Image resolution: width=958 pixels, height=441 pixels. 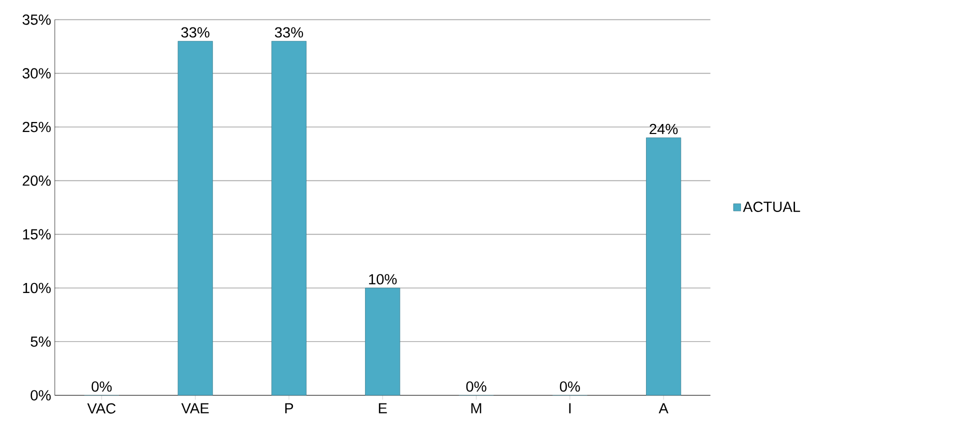 What do you see at coordinates (40, 341) in the screenshot?
I see `y-tick-label: 5%` at bounding box center [40, 341].